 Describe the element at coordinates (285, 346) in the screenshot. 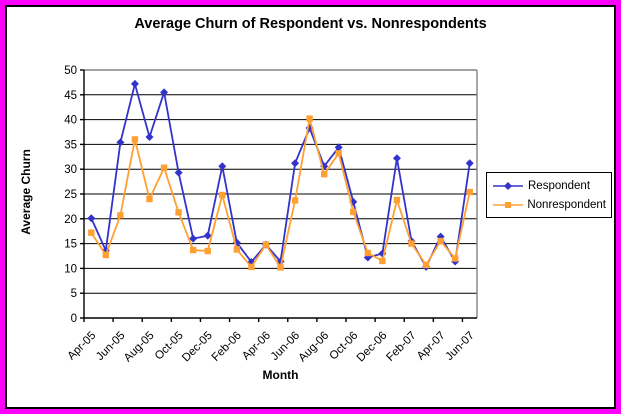

I see `x-tick-label: Jun-06` at that location.